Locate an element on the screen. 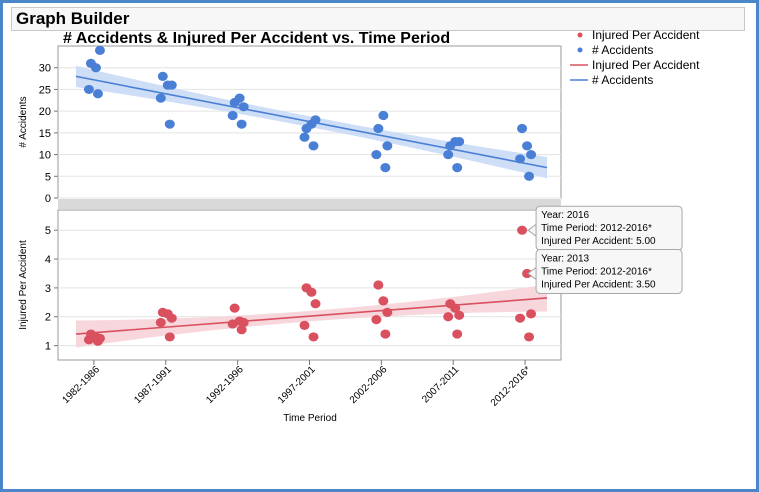  tooltip-line: Injured Per Accident: 5.00 is located at coordinates (598, 241).